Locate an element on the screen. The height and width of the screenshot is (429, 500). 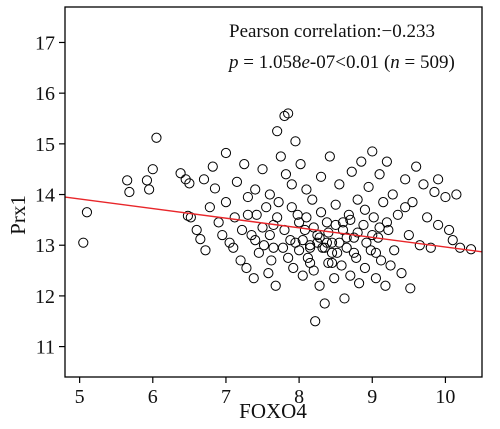
p-tail: -07<0.01 ( is located at coordinates (350, 62).